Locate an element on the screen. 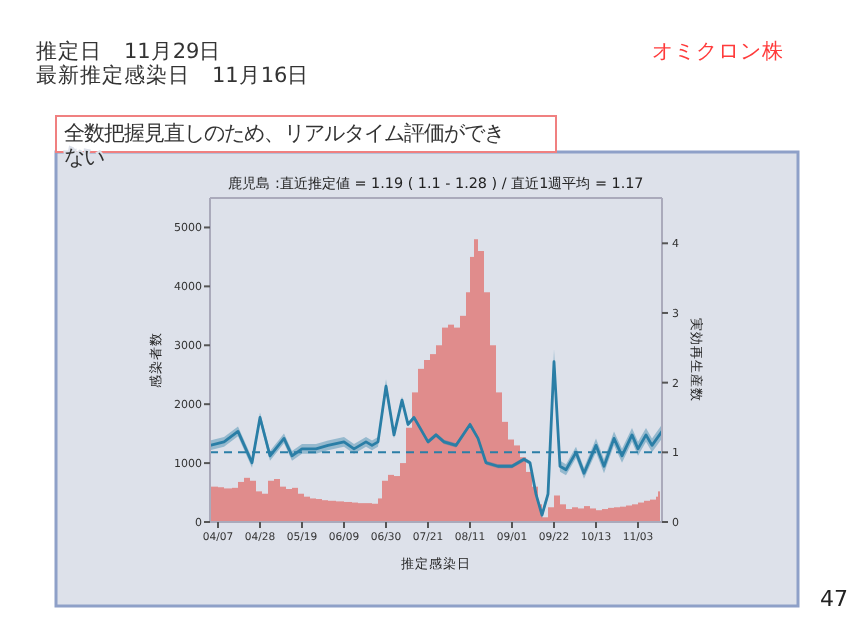  text: 最新推定感染日 11月16日 is located at coordinates (173, 75).